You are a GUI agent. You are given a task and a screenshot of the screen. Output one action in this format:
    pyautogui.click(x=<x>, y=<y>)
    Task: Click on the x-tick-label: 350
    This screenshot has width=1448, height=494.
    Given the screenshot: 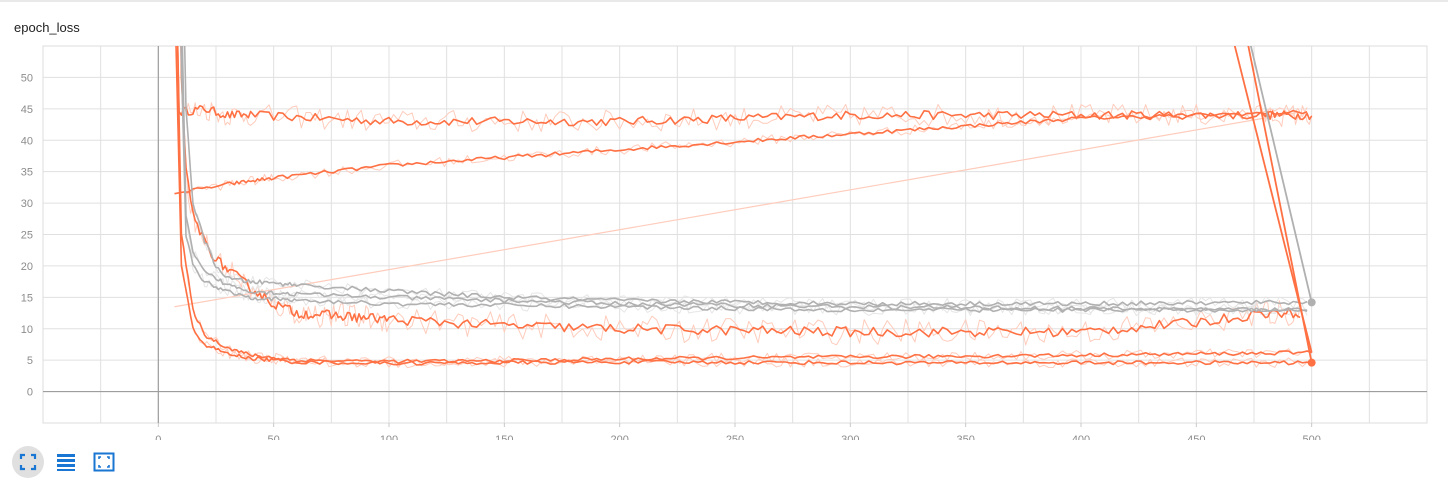 What is the action you would take?
    pyautogui.click(x=965, y=437)
    